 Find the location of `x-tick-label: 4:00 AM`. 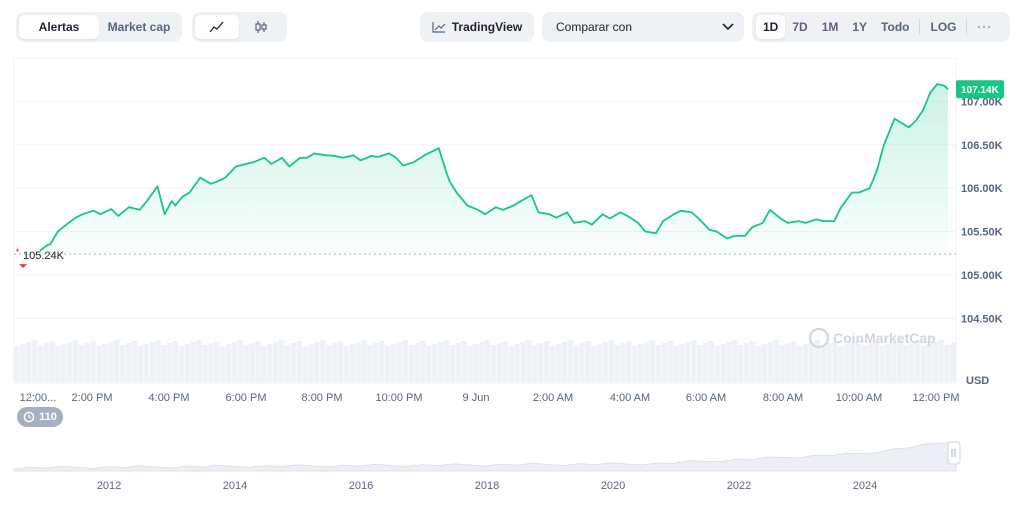

x-tick-label: 4:00 AM is located at coordinates (630, 398).